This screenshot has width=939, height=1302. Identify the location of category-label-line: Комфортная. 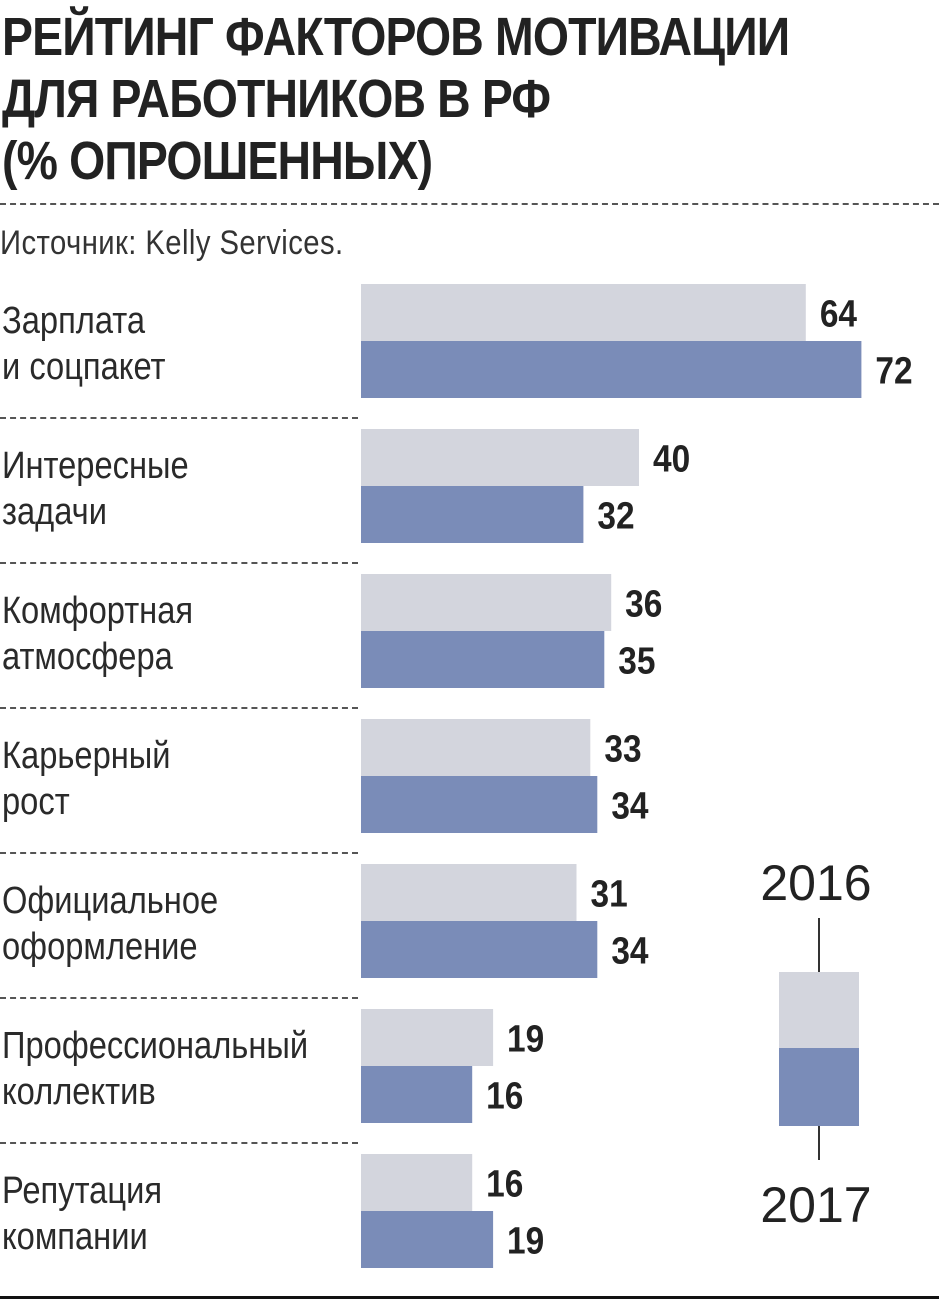
(98, 611).